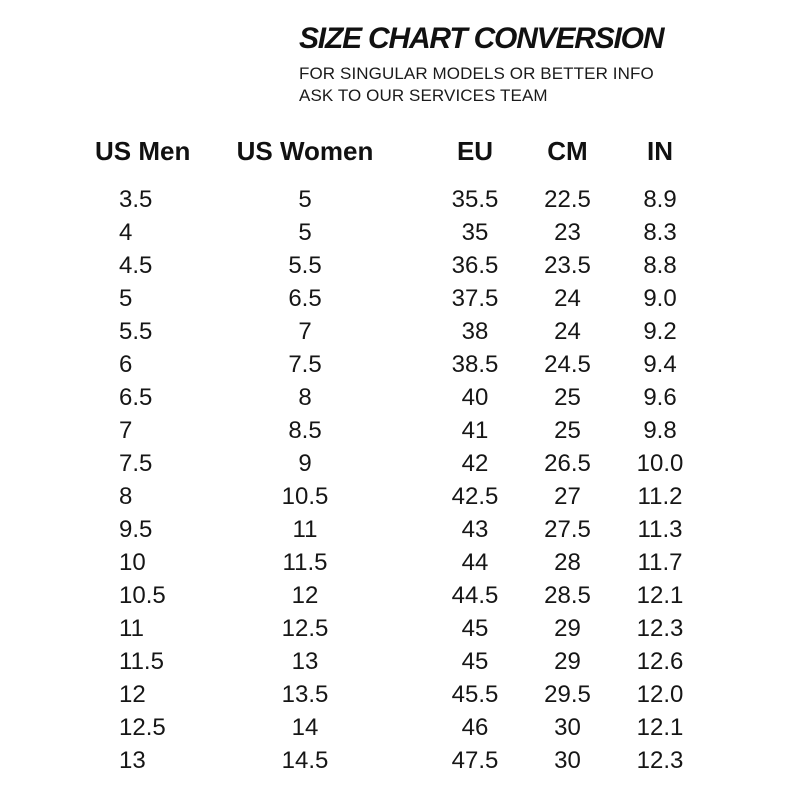  What do you see at coordinates (475, 529) in the screenshot?
I see `table-cell: 43` at bounding box center [475, 529].